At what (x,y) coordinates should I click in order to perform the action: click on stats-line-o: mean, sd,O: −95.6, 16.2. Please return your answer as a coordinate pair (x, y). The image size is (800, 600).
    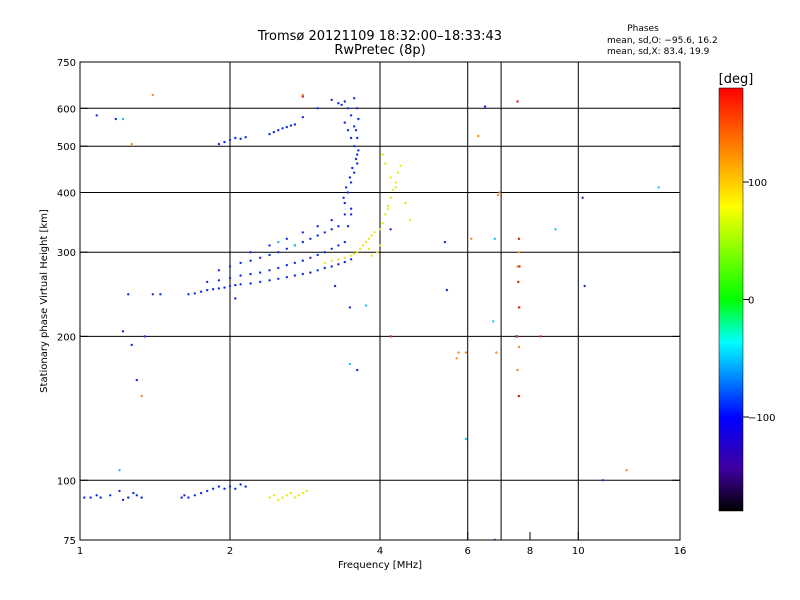
    Looking at the image, I should click on (662, 41).